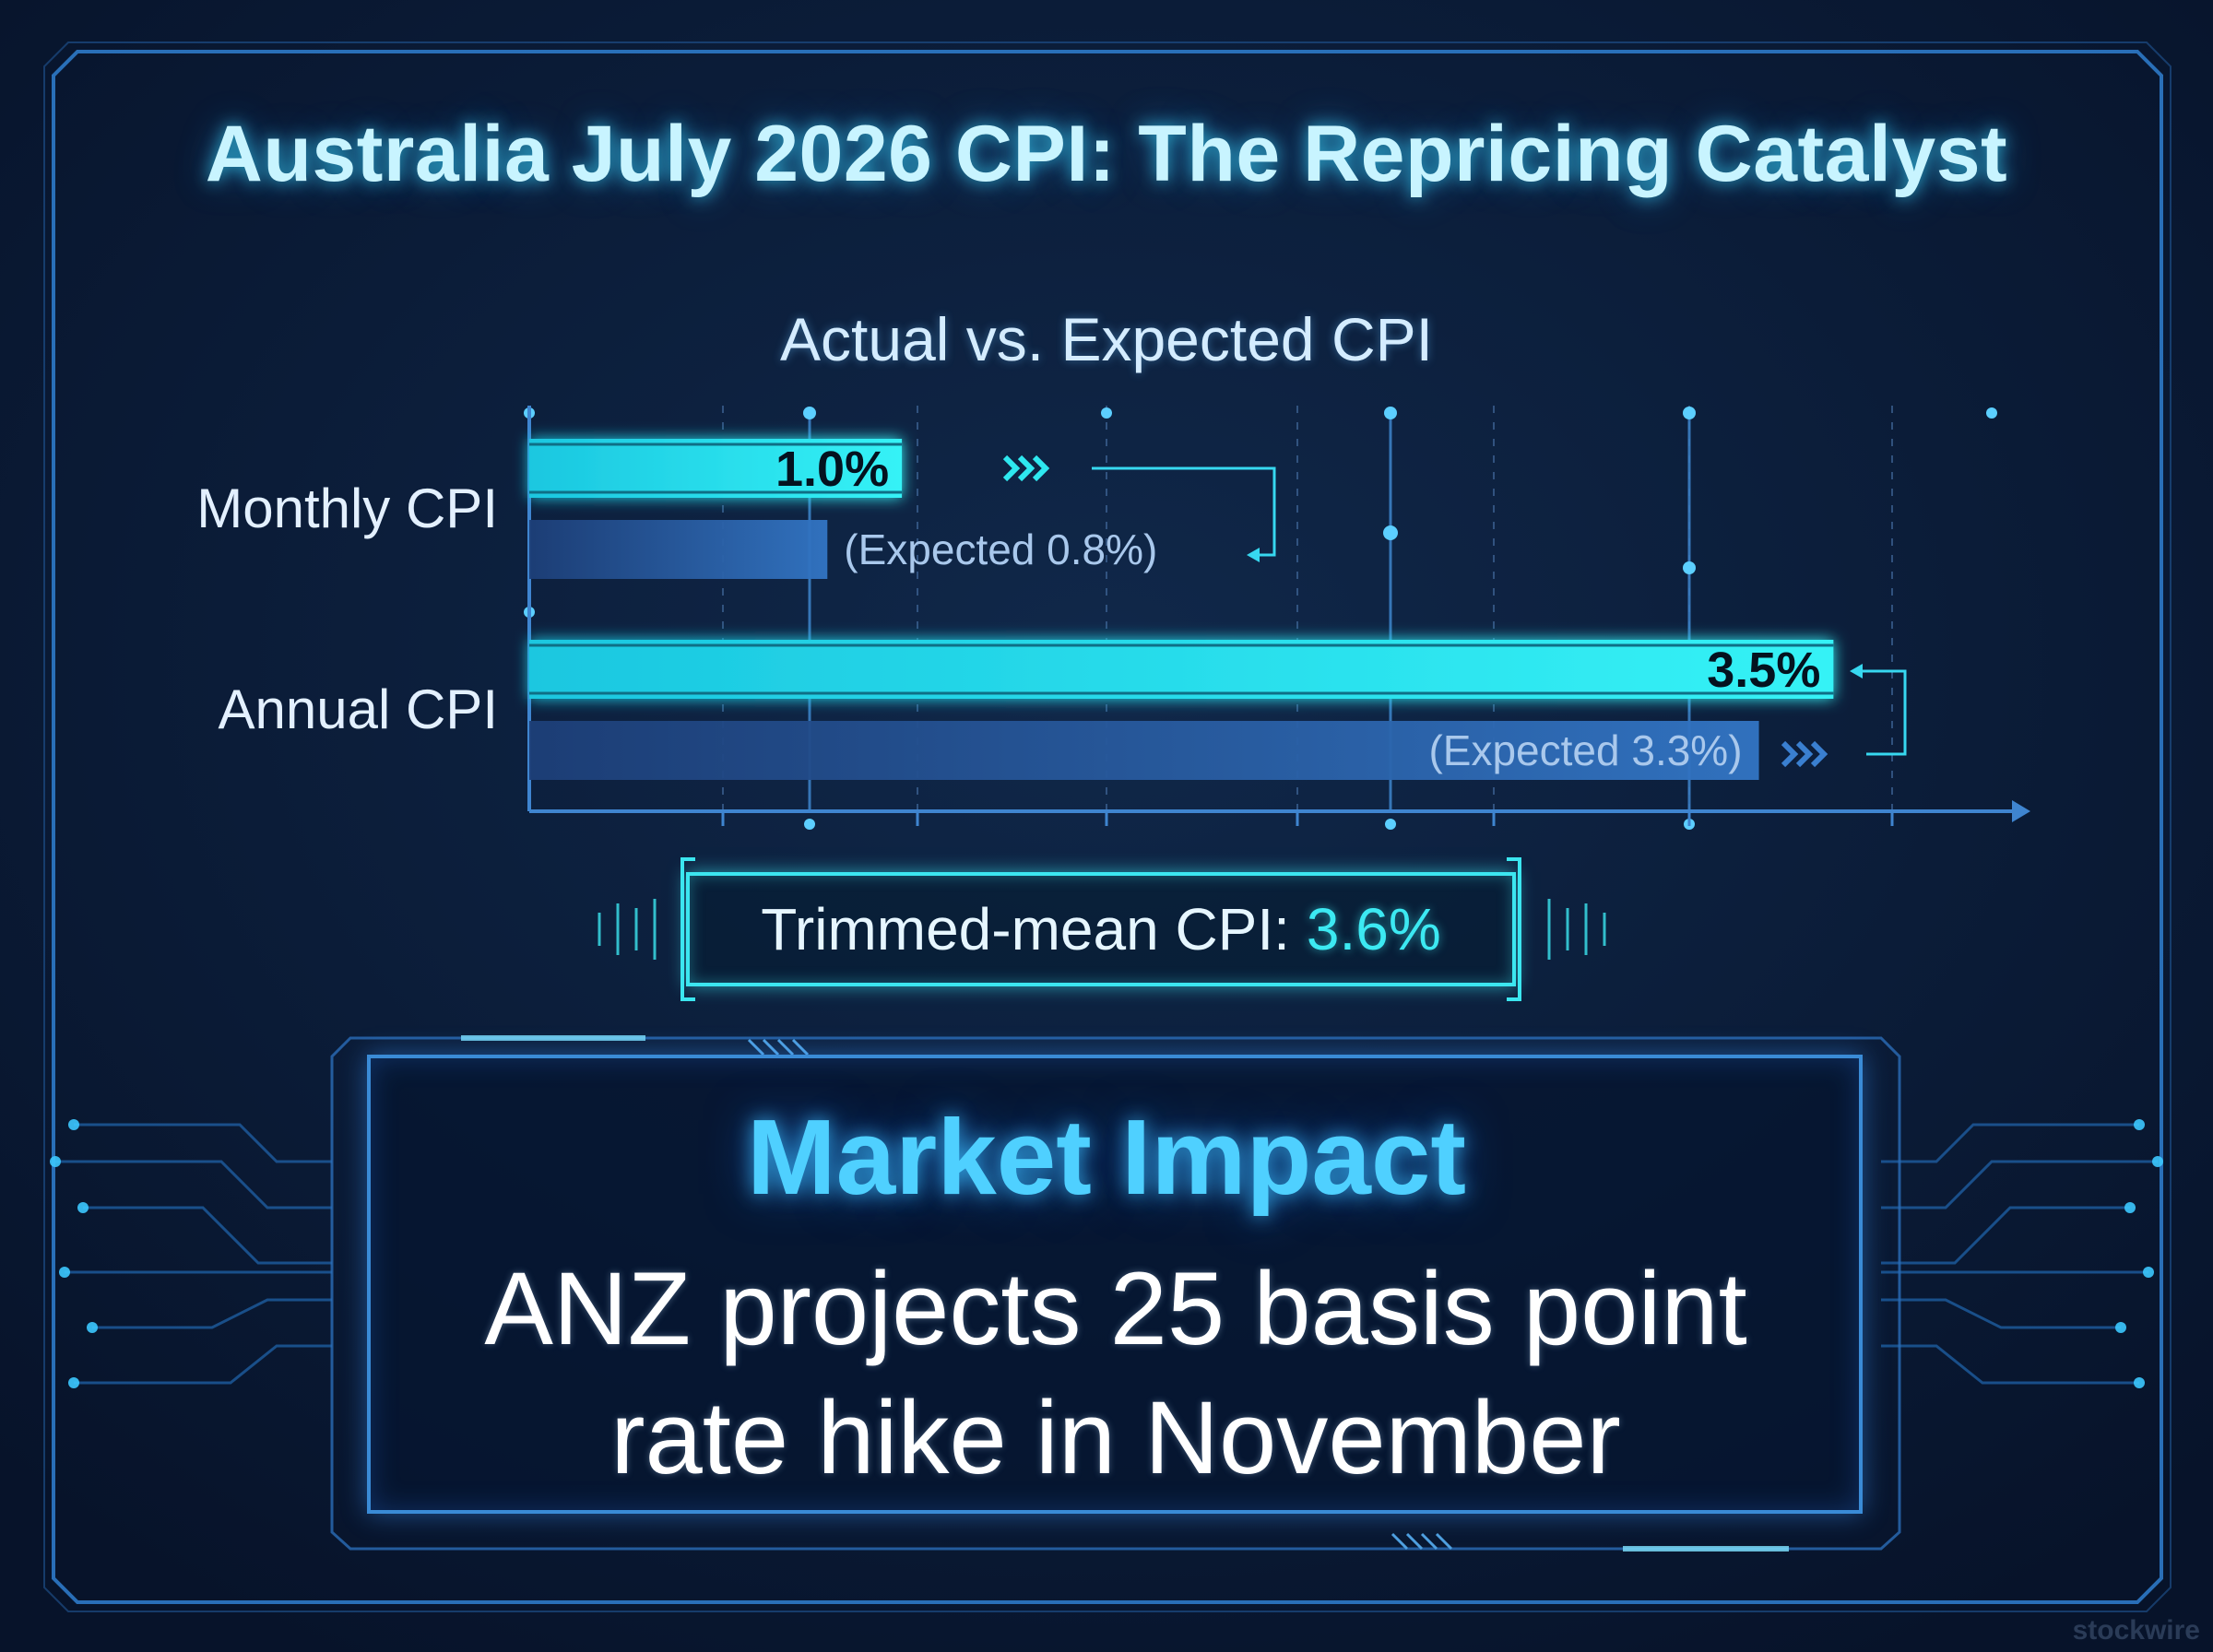  I want to click on trimmed-mean-value: 3.6%, so click(1373, 929).